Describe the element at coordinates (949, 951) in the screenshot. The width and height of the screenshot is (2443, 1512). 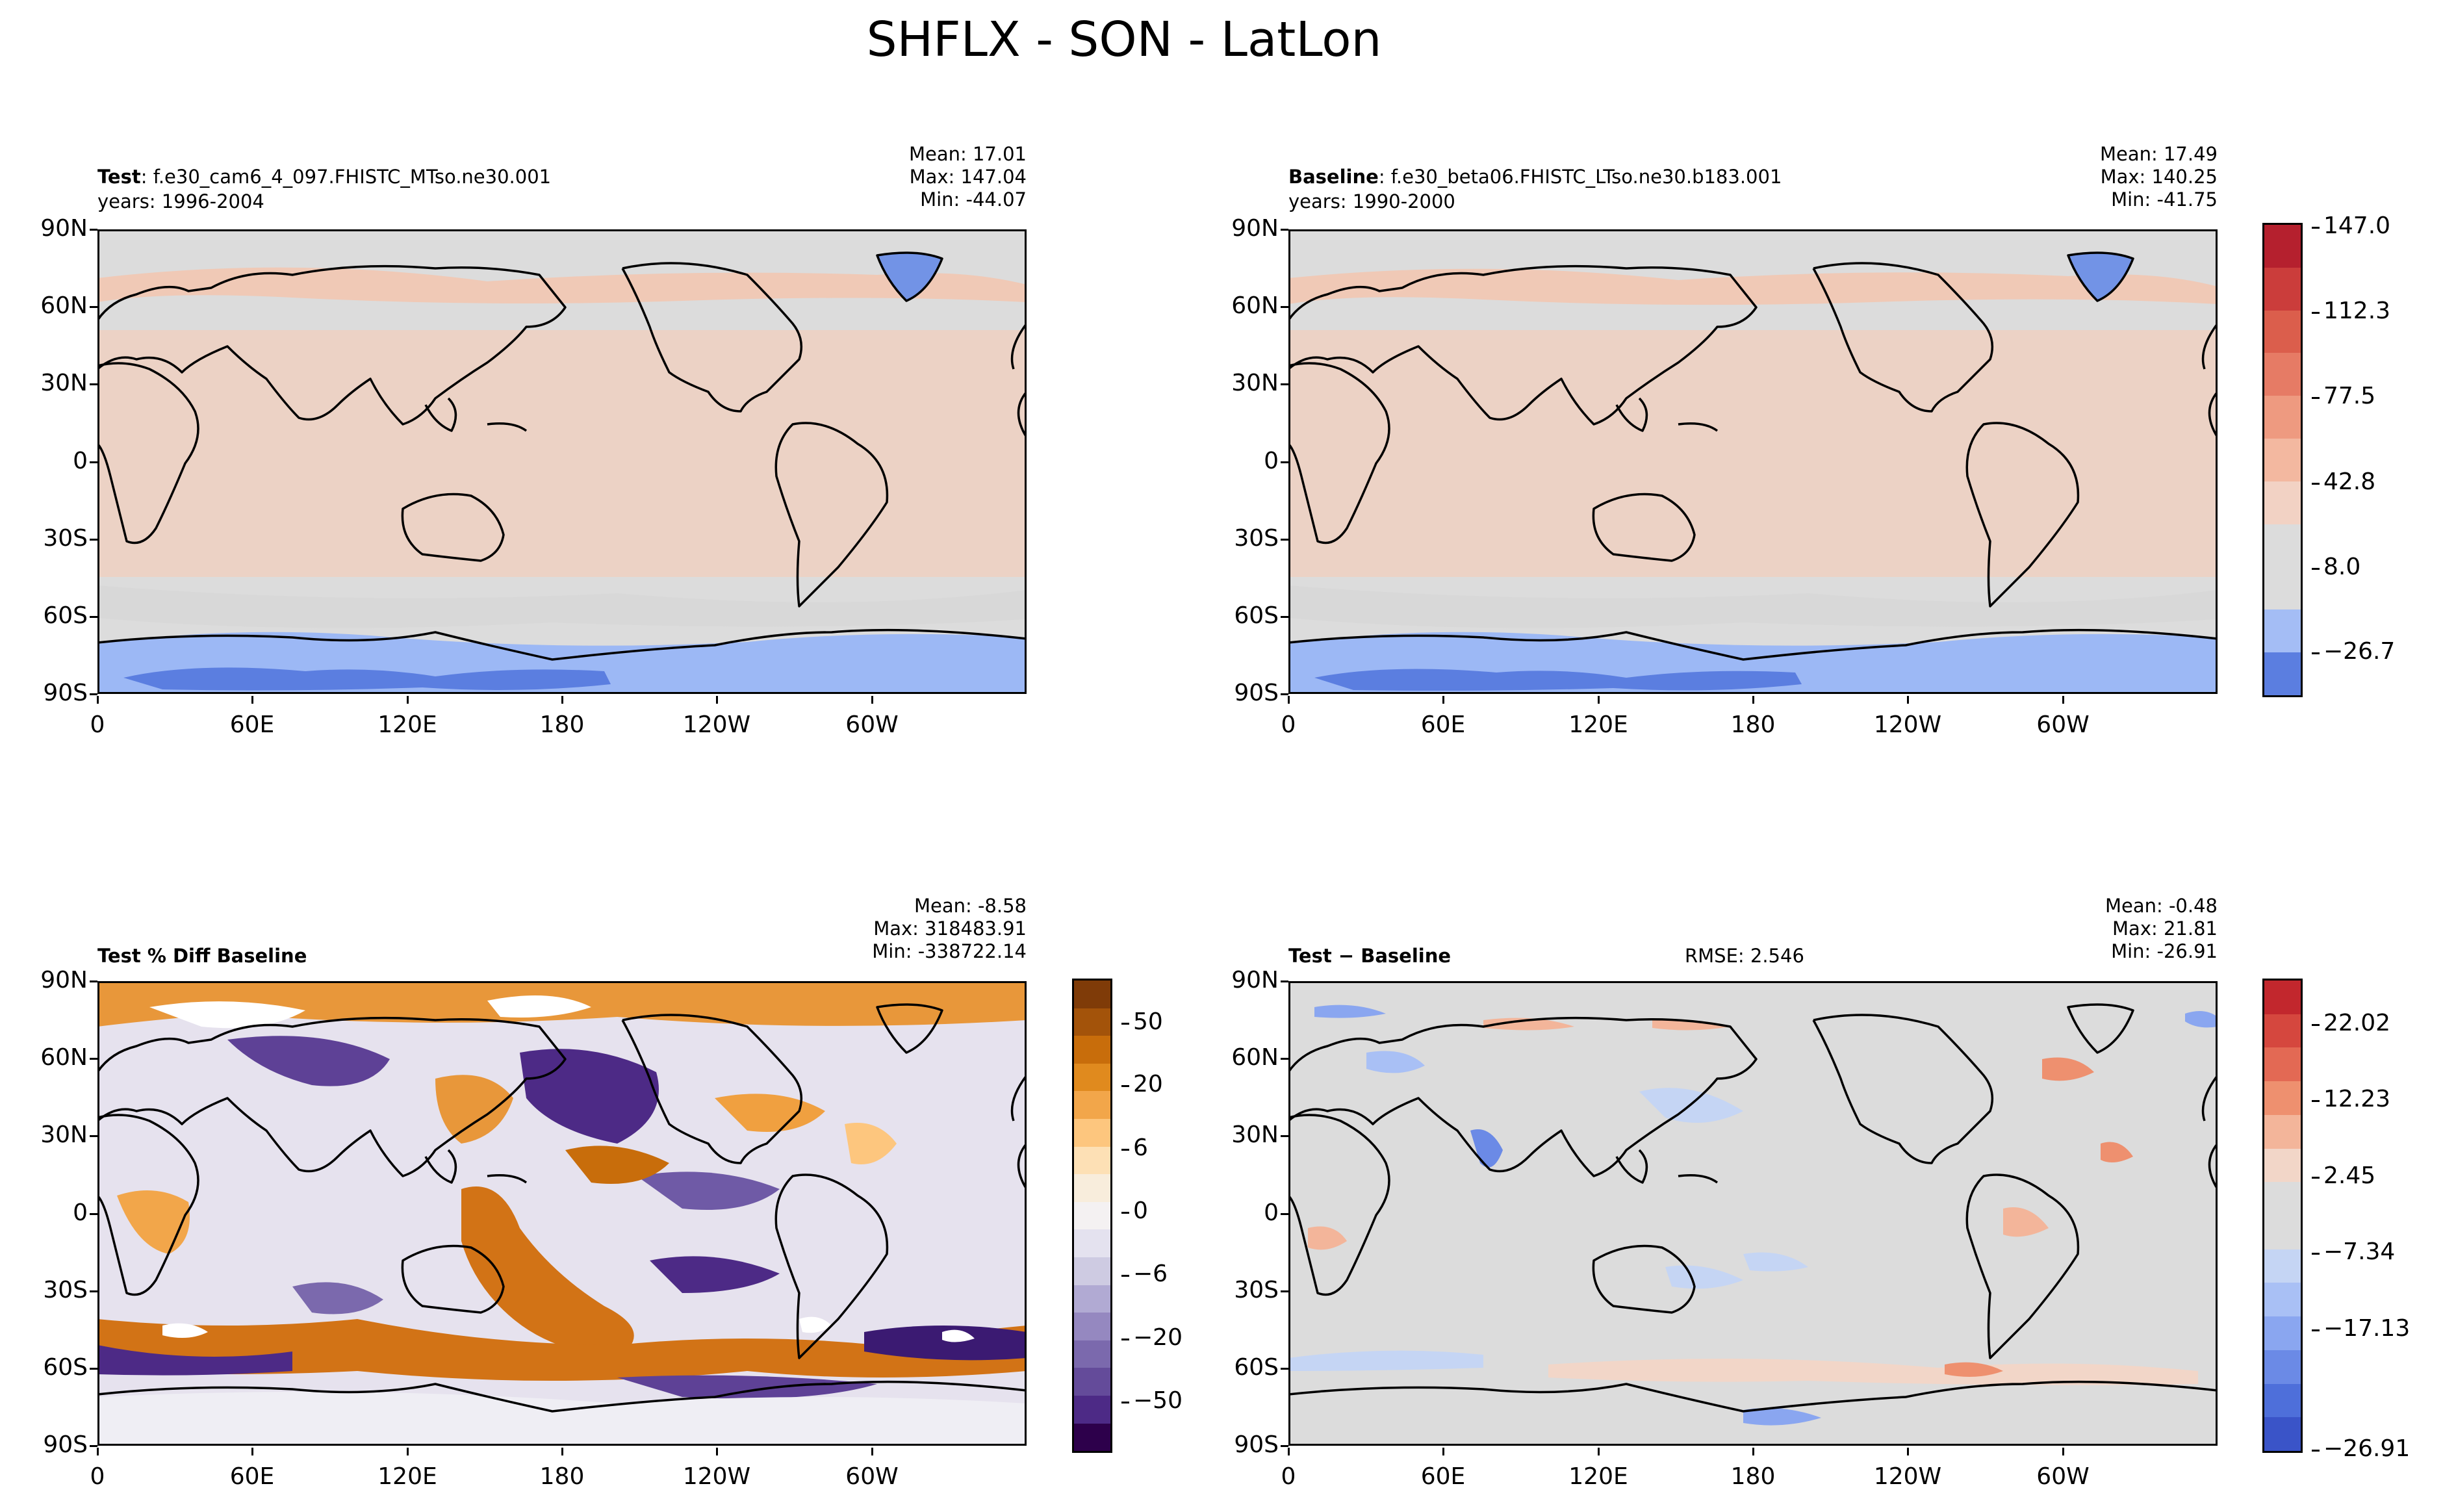
I see `pctdiff-min: Min: -338722.14` at that location.